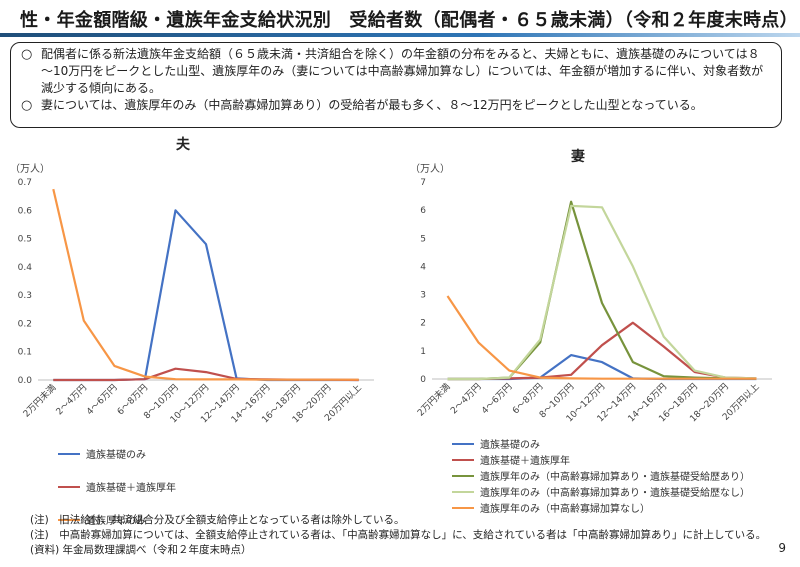 Image resolution: width=800 pixels, height=567 pixels. I want to click on legend-item: 遺族厚年のみ, so click(117, 520).